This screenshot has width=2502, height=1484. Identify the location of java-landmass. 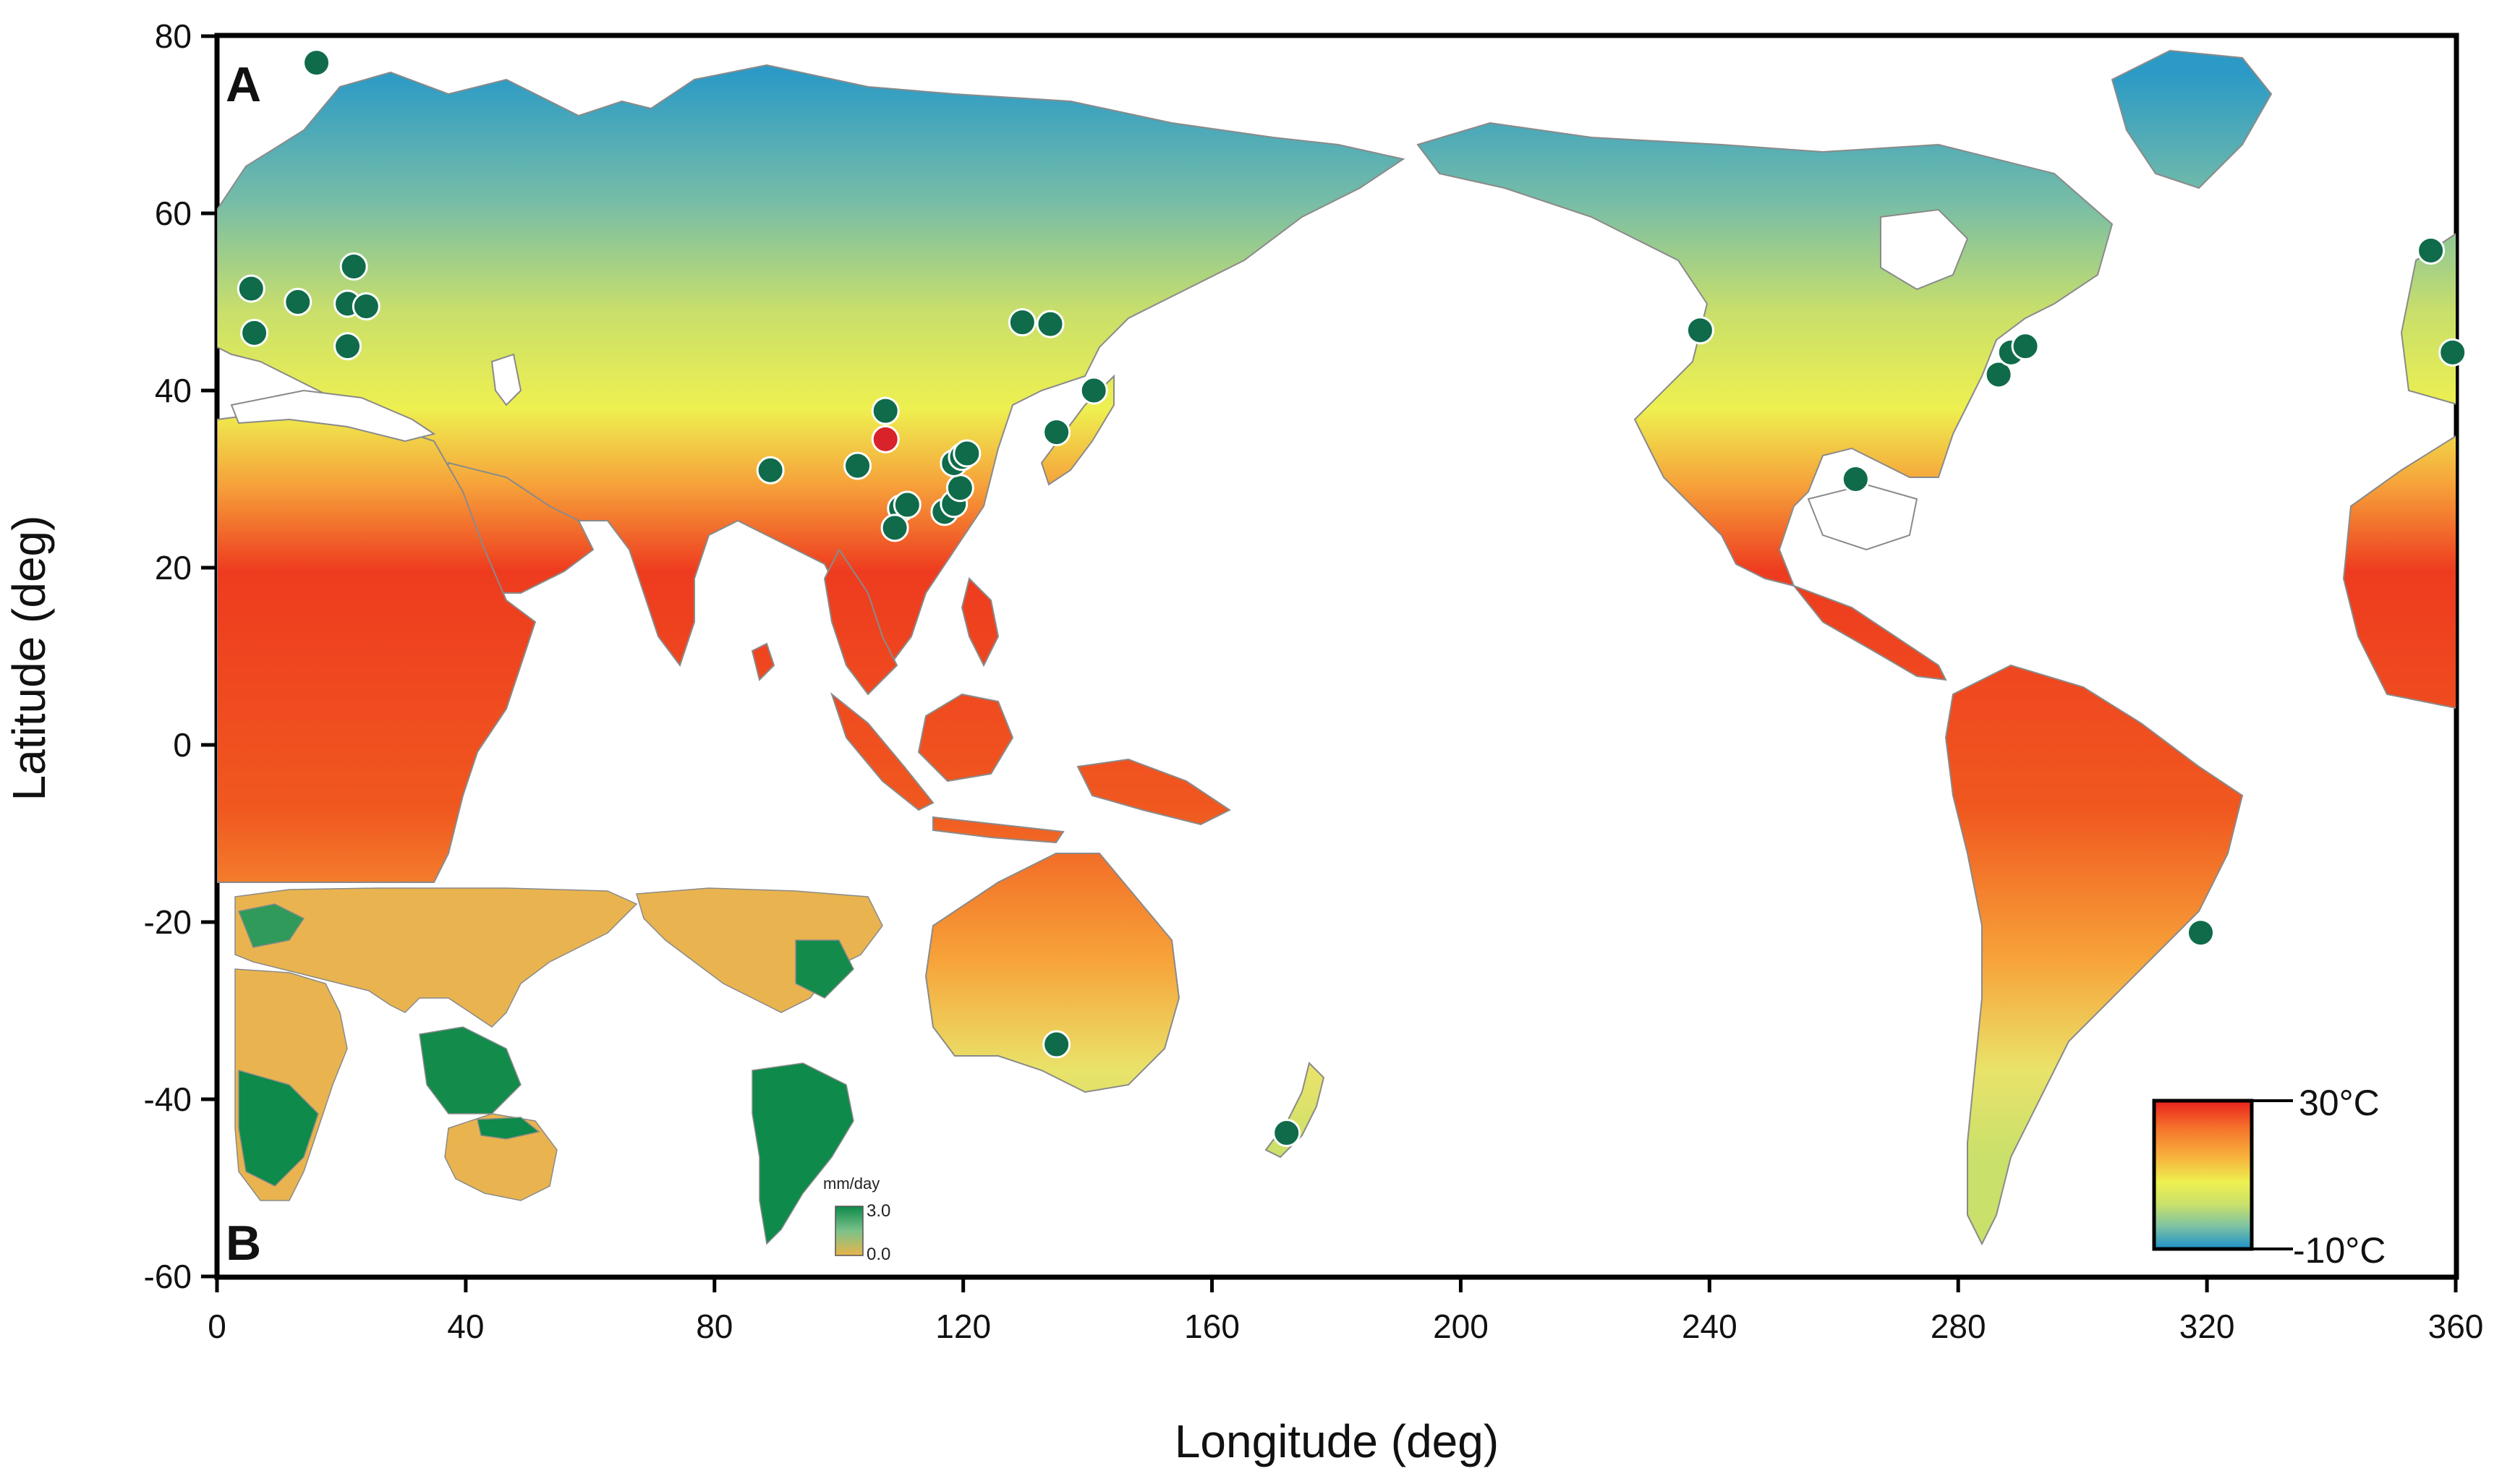
(998, 830).